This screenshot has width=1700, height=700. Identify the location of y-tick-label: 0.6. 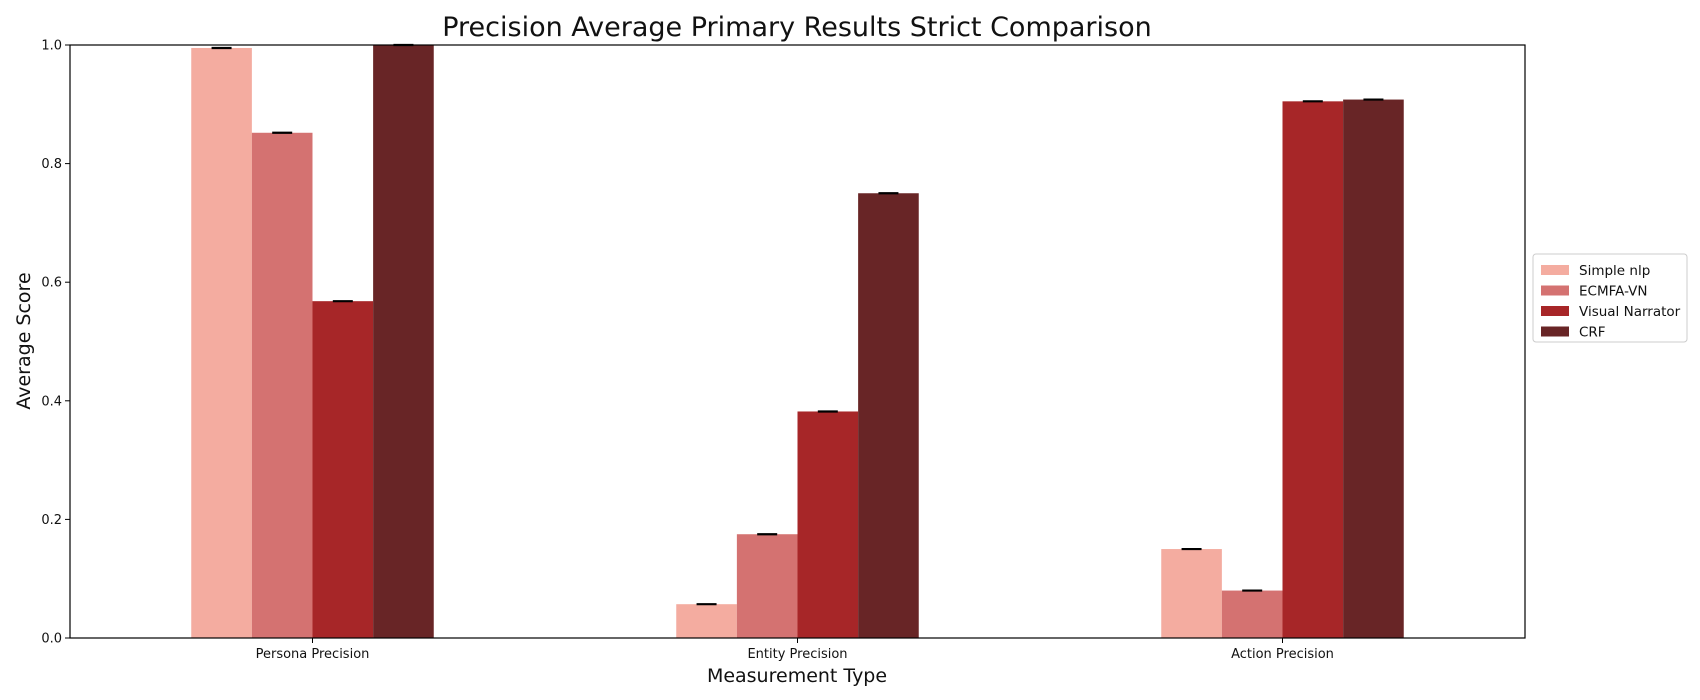
(51, 283).